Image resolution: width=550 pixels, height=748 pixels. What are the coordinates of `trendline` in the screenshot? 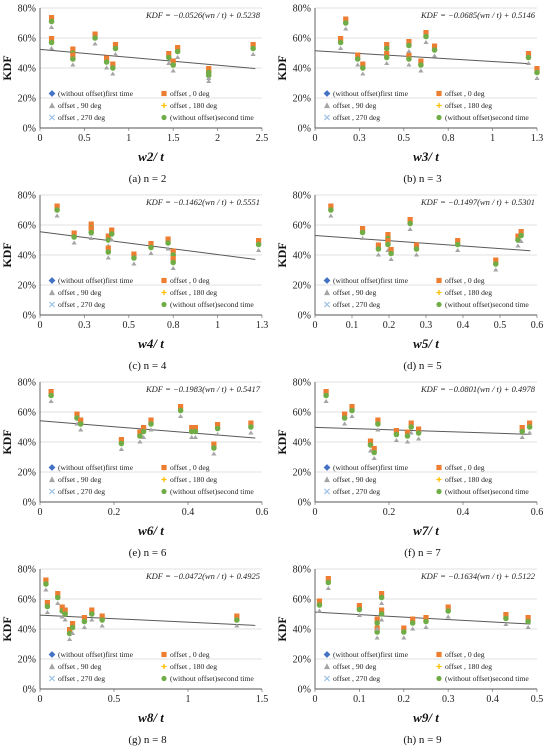 It's located at (147, 429).